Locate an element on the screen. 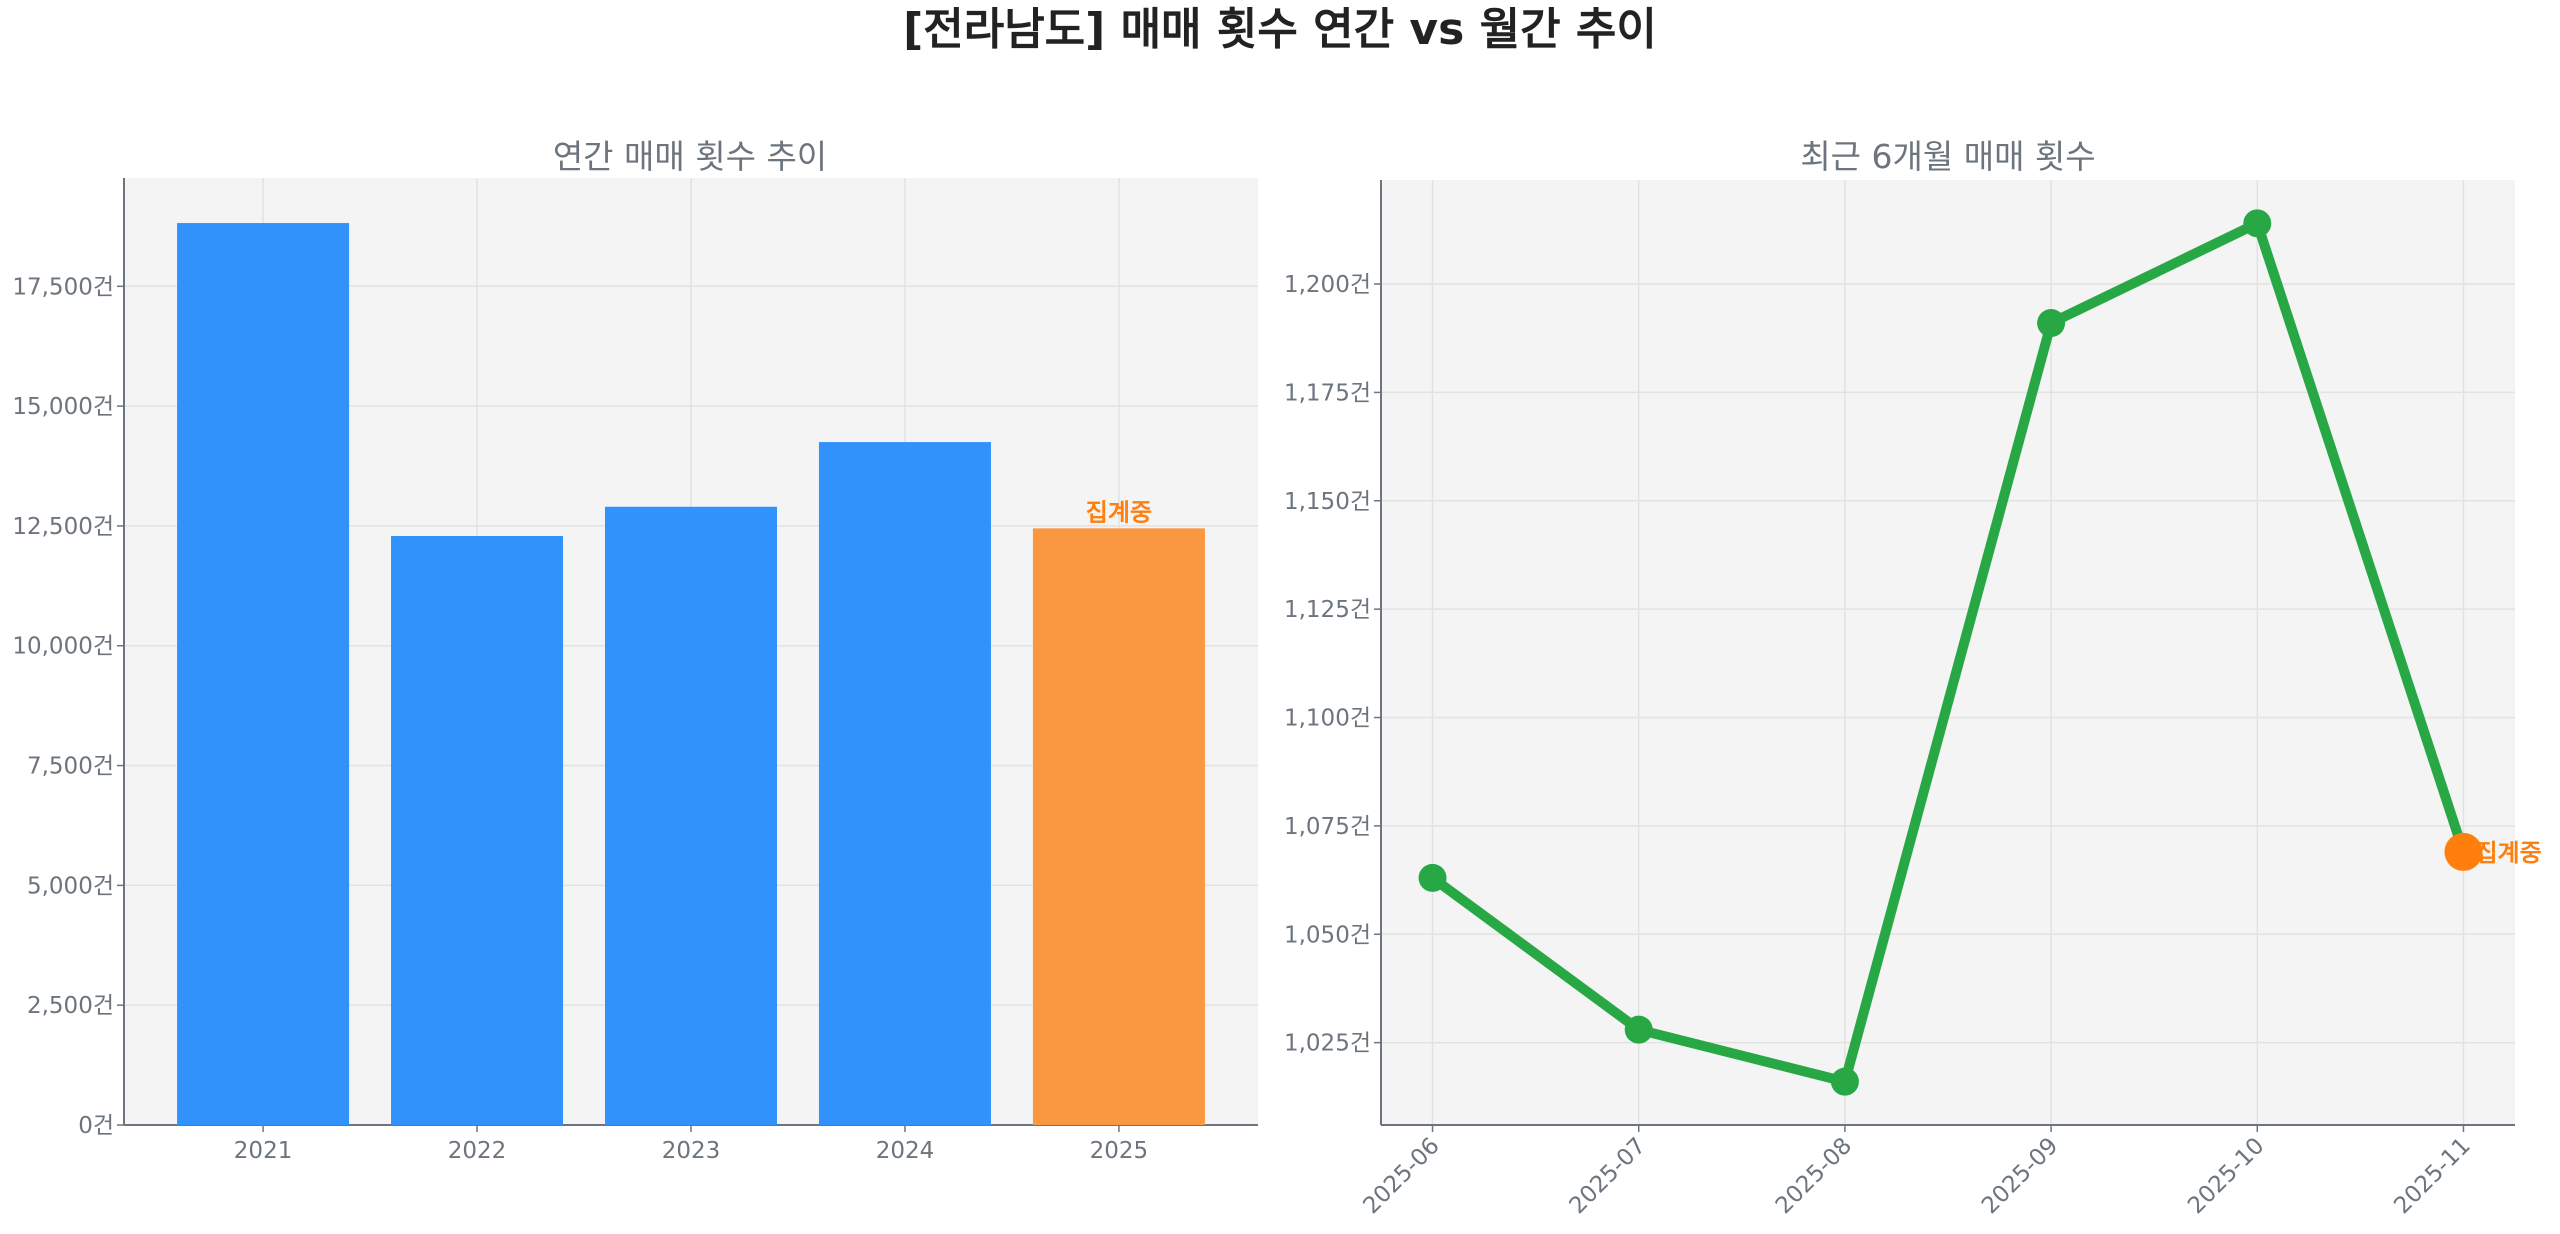  annual-y-tick-label: 2,500건 is located at coordinates (70, 1006).